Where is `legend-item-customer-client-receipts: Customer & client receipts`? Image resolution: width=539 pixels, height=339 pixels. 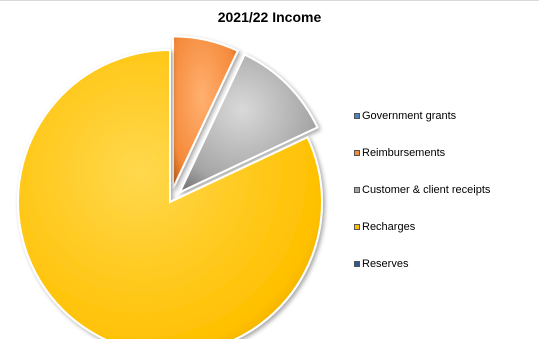 legend-item-customer-client-receipts: Customer & client receipts is located at coordinates (422, 190).